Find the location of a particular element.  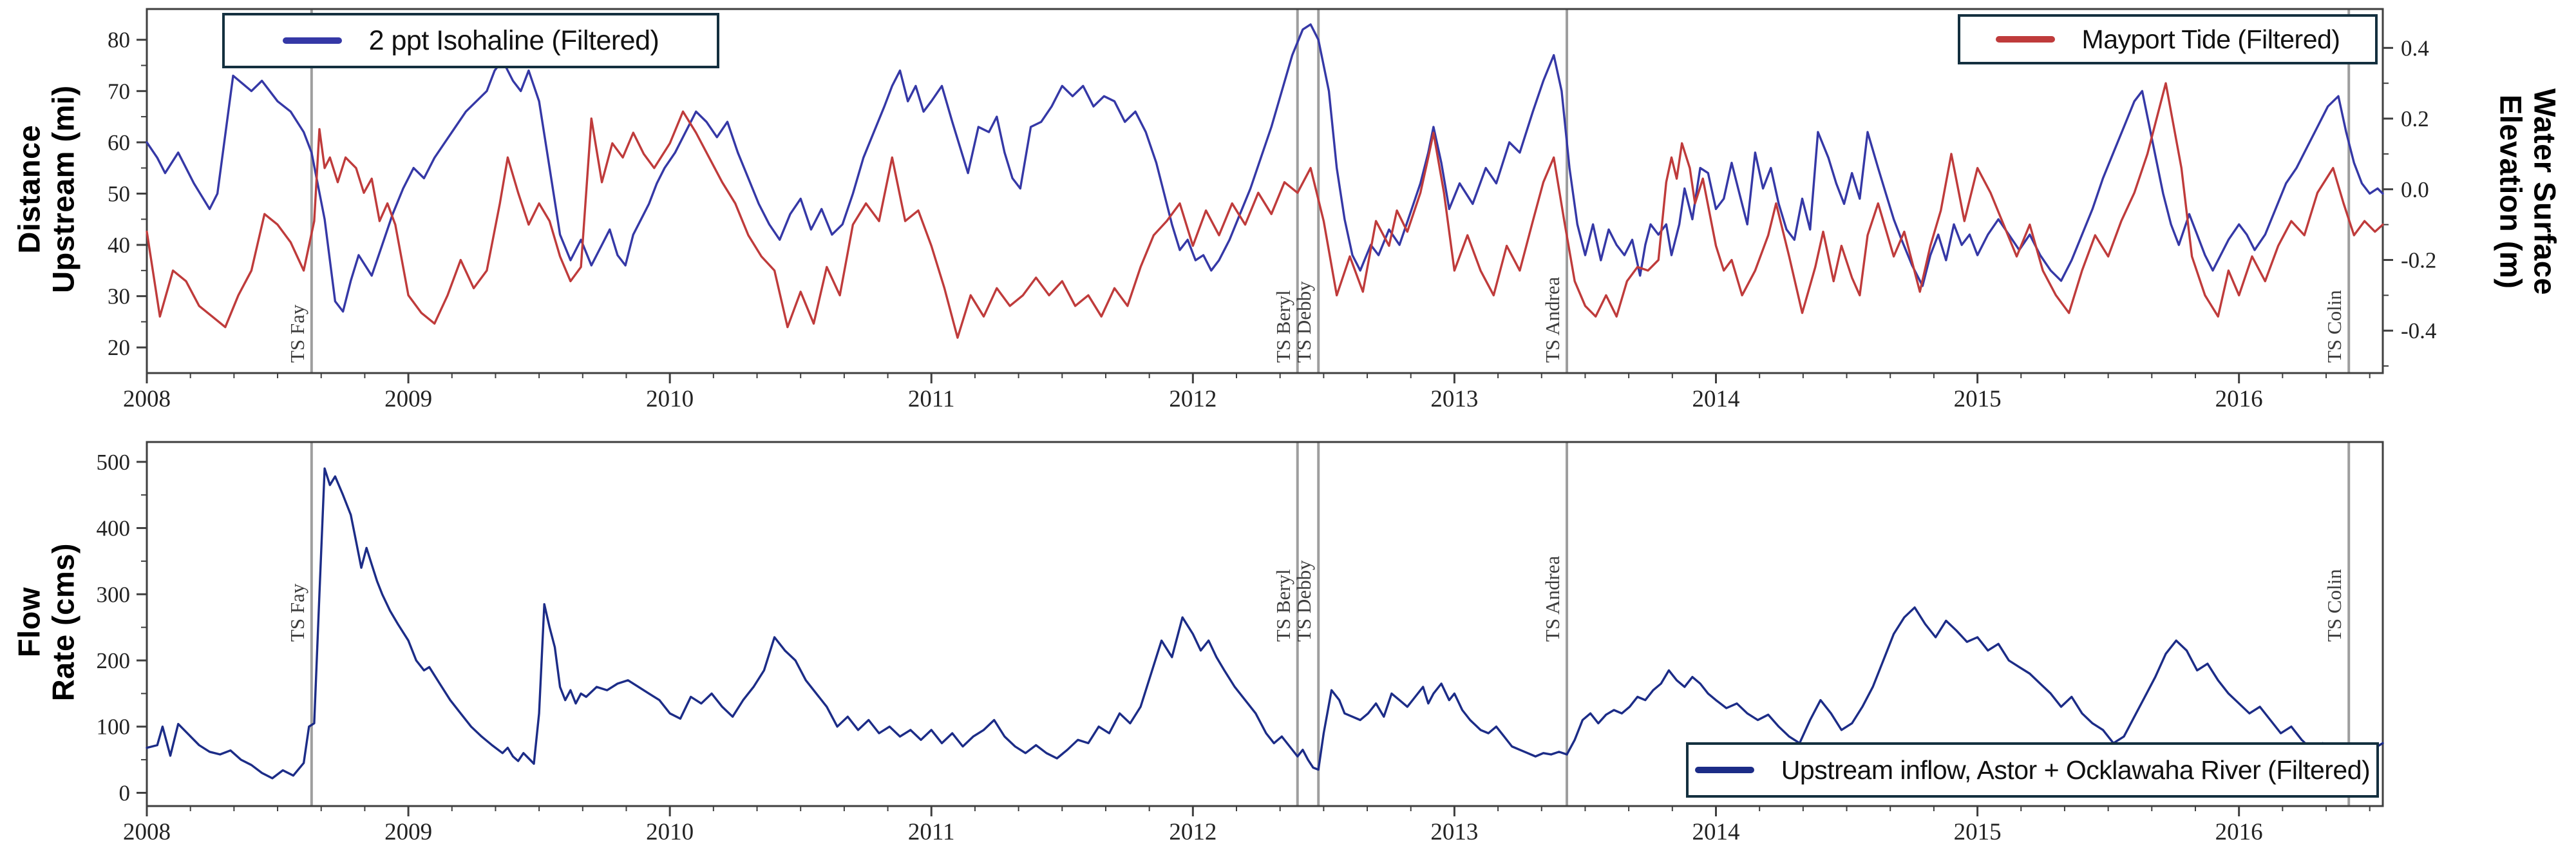

y-right-tick-label: 0.4 is located at coordinates (2415, 48).